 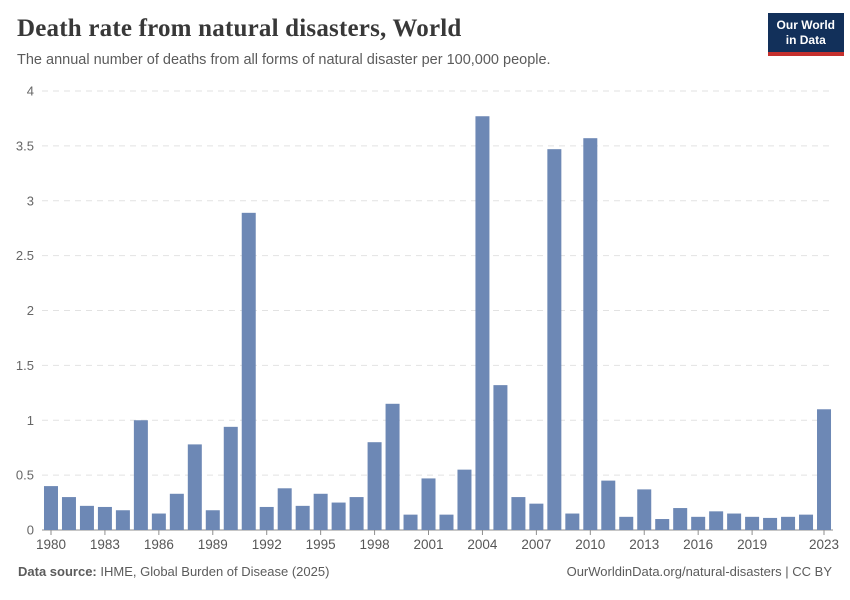 What do you see at coordinates (194, 487) in the screenshot?
I see `bar-1988` at bounding box center [194, 487].